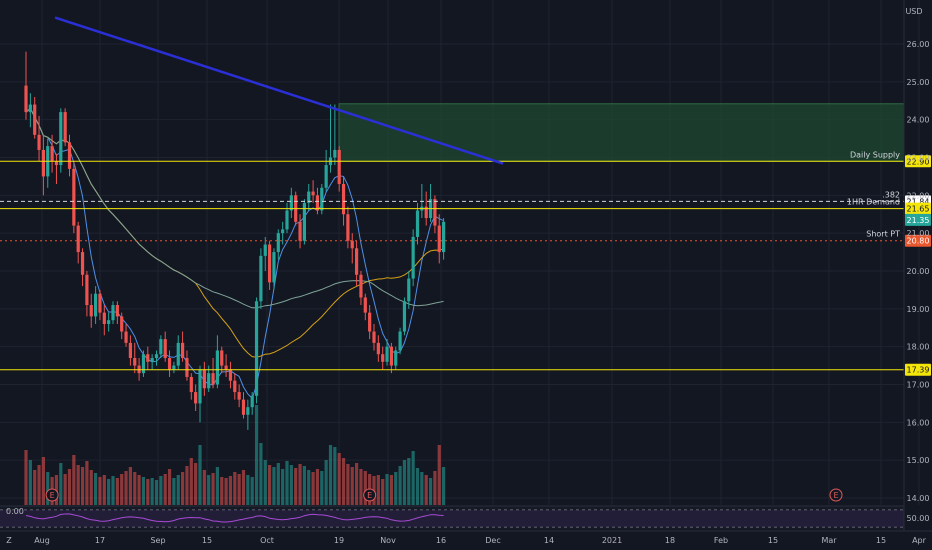 The width and height of the screenshot is (932, 550). What do you see at coordinates (836, 495) in the screenshot?
I see `future-earnings-marker` at bounding box center [836, 495].